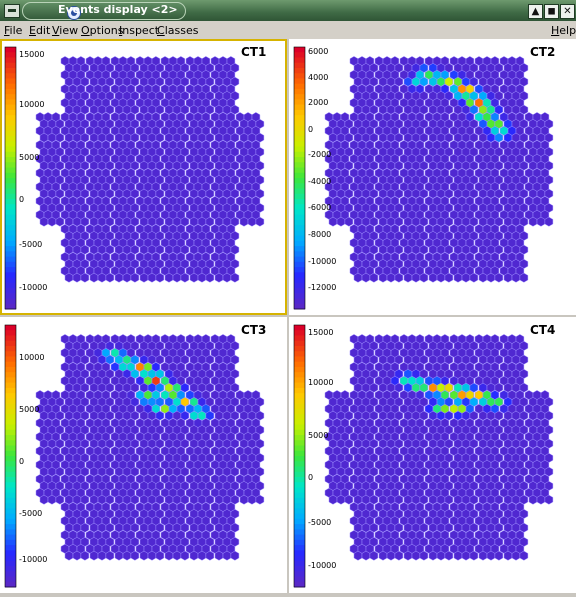  I want to click on menu-view: View, so click(65, 30).